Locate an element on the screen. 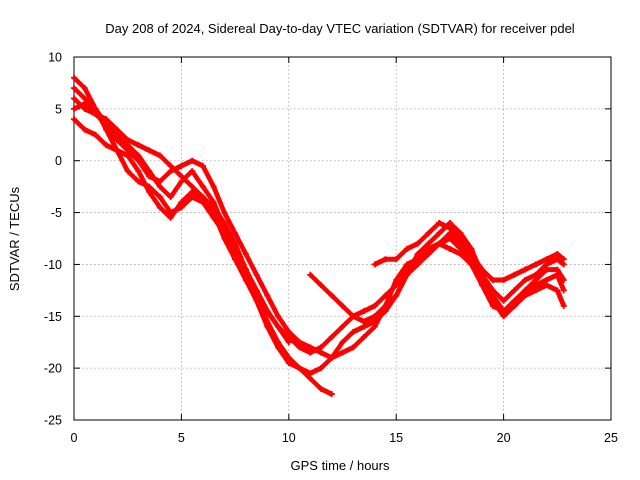 Image resolution: width=640 pixels, height=480 pixels. y-tick-label: -10 is located at coordinates (53, 265).